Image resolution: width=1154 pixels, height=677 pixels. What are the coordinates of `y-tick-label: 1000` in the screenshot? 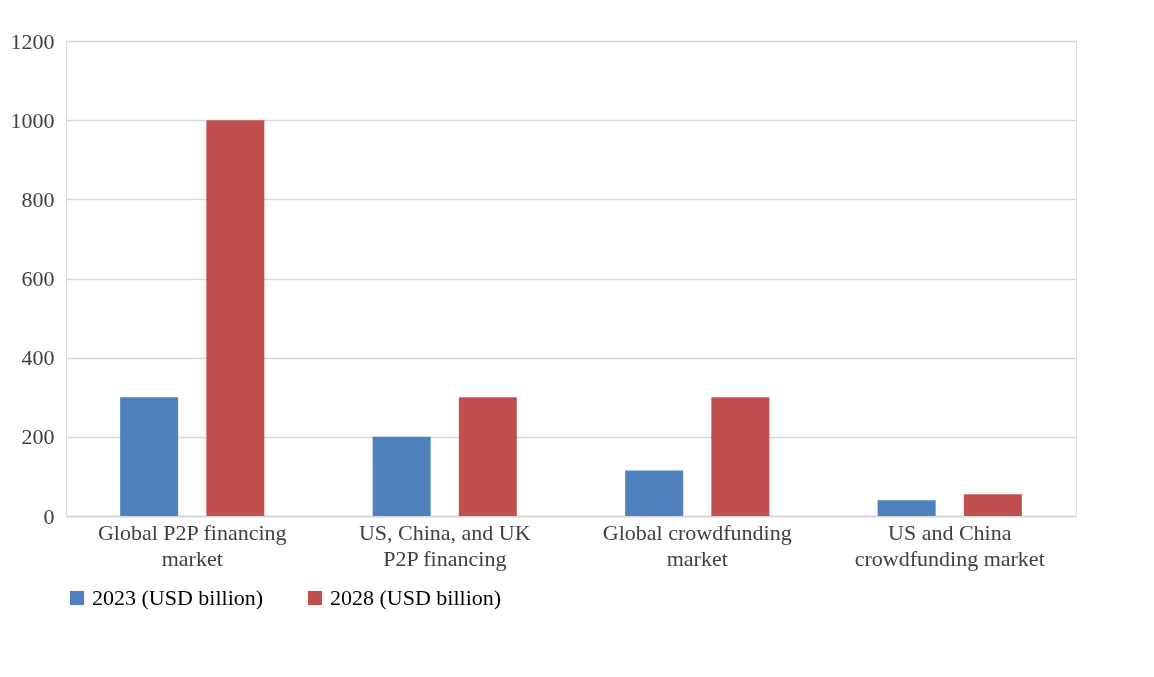 It's located at (32, 120).